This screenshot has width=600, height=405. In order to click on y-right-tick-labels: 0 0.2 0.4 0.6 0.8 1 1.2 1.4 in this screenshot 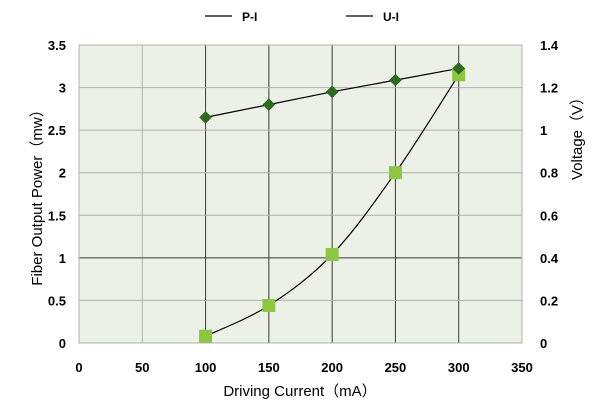, I will do `click(549, 194)`.